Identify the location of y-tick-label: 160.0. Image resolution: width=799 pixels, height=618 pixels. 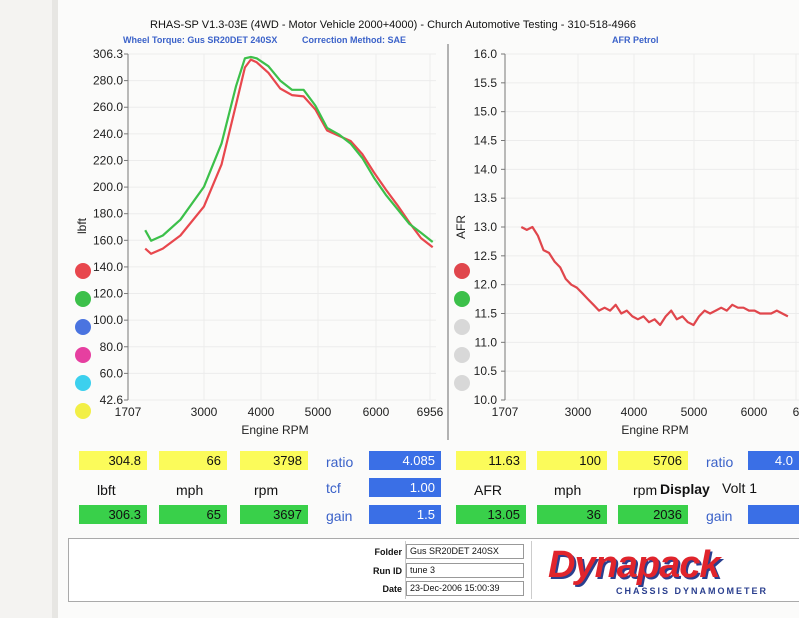
(108, 240).